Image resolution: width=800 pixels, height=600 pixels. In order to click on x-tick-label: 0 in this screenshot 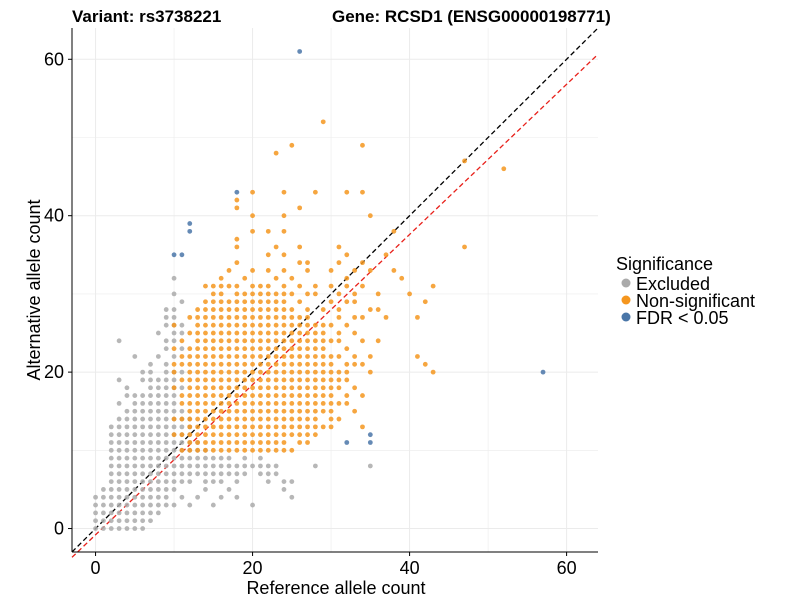, I will do `click(96, 568)`.